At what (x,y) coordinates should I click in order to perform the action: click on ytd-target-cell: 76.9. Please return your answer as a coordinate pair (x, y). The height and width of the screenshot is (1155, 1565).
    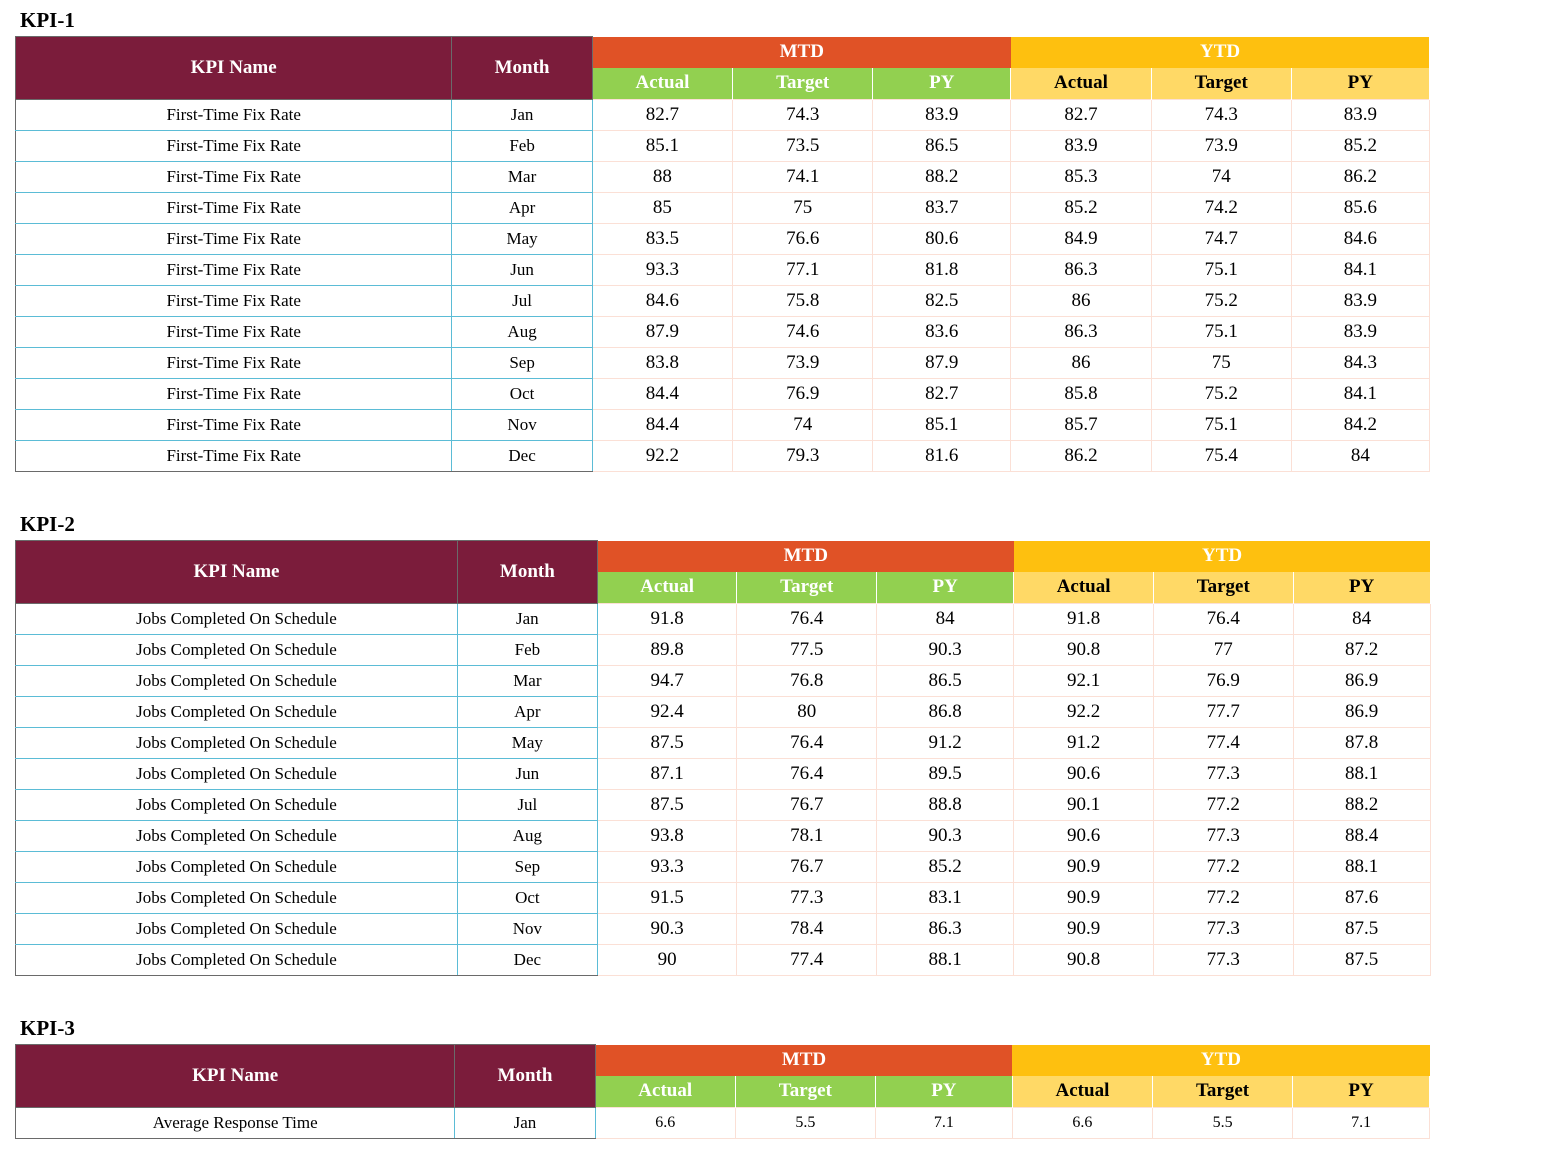
    Looking at the image, I should click on (1223, 680).